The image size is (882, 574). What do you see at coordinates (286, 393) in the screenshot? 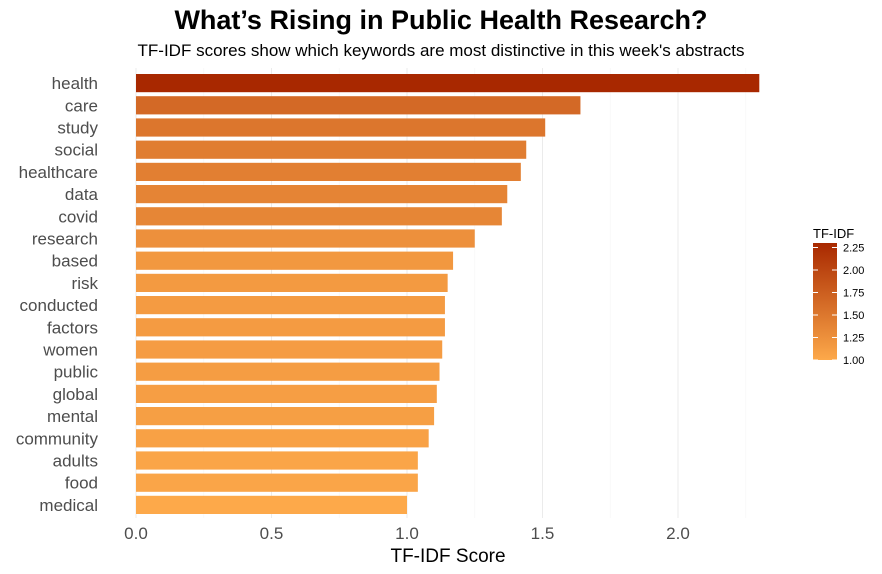
I see `bar-global` at bounding box center [286, 393].